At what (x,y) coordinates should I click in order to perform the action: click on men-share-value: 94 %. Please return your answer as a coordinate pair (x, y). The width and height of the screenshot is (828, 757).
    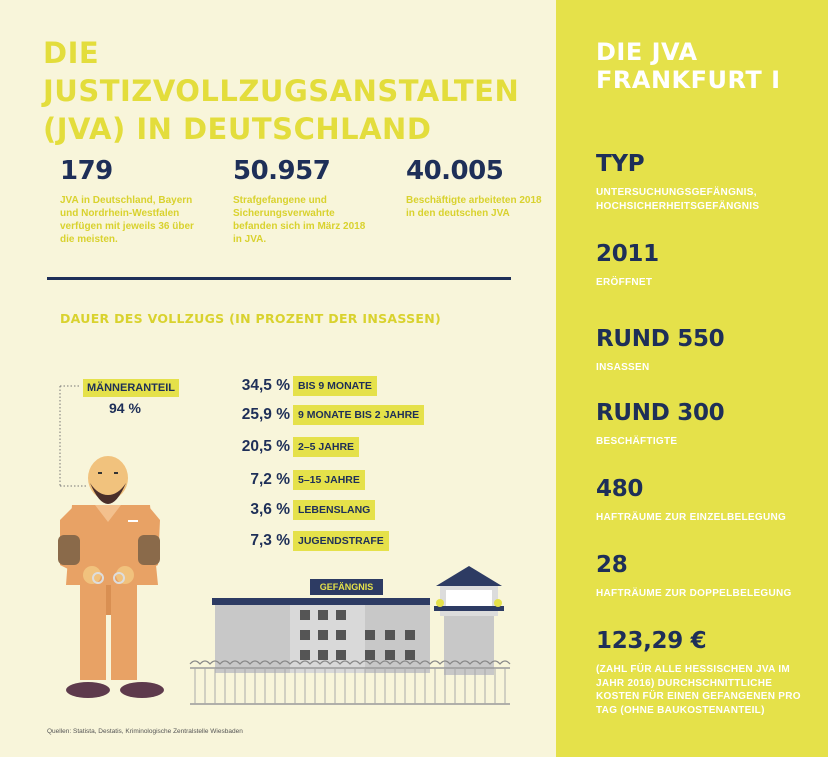
    Looking at the image, I should click on (125, 408).